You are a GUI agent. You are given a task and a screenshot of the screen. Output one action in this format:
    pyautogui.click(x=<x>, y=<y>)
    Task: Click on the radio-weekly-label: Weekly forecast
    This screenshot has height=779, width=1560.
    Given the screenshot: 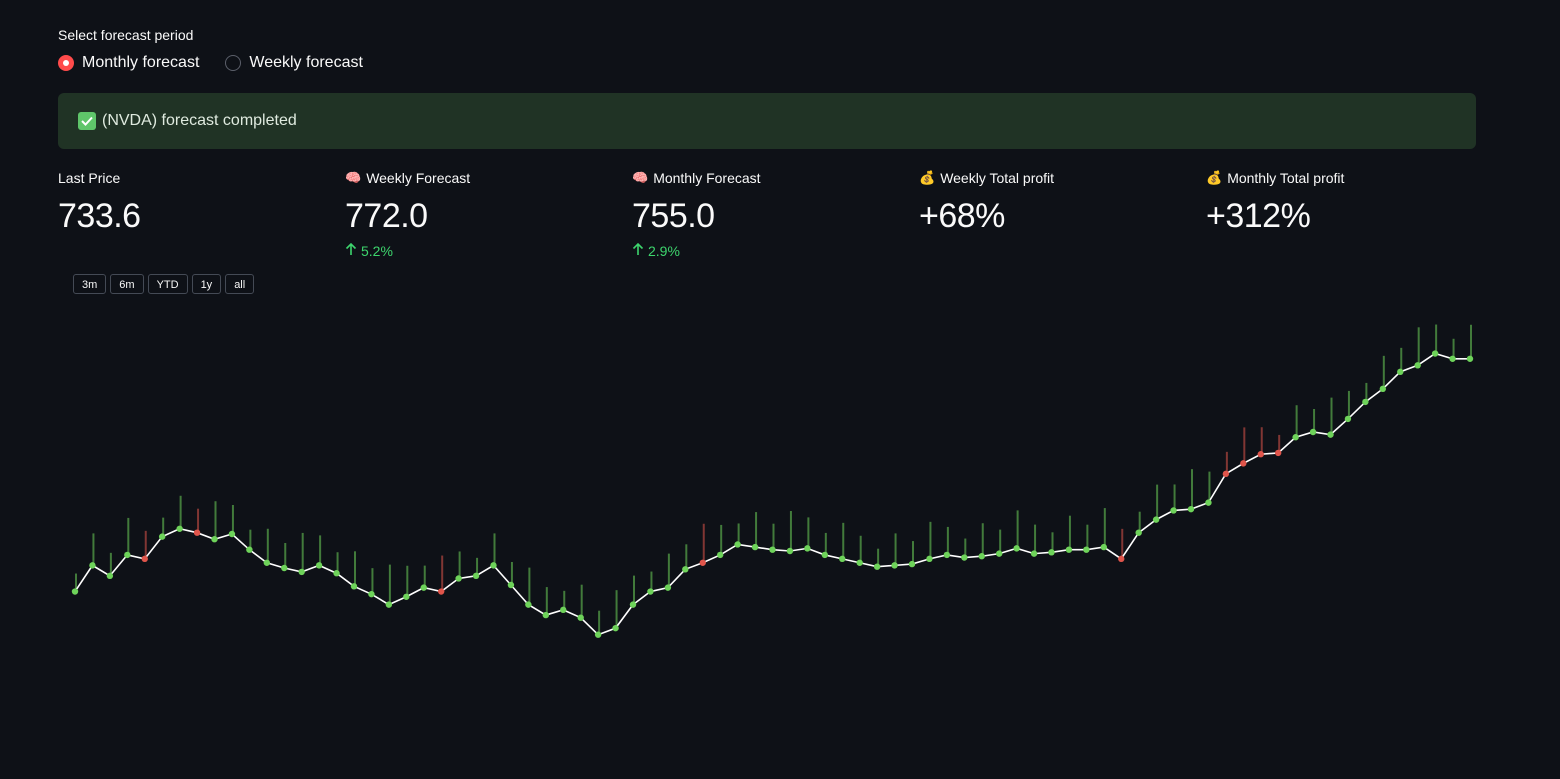 What is the action you would take?
    pyautogui.click(x=306, y=62)
    